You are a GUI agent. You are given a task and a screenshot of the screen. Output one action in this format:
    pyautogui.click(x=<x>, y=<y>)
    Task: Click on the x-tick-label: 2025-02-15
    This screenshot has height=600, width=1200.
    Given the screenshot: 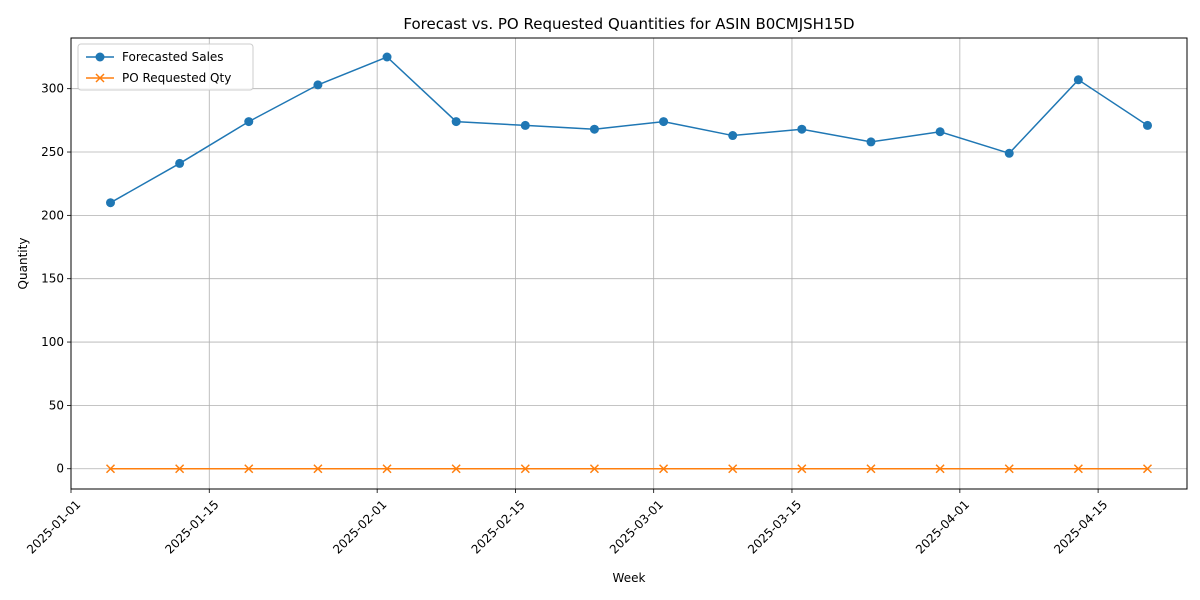 What is the action you would take?
    pyautogui.click(x=498, y=526)
    